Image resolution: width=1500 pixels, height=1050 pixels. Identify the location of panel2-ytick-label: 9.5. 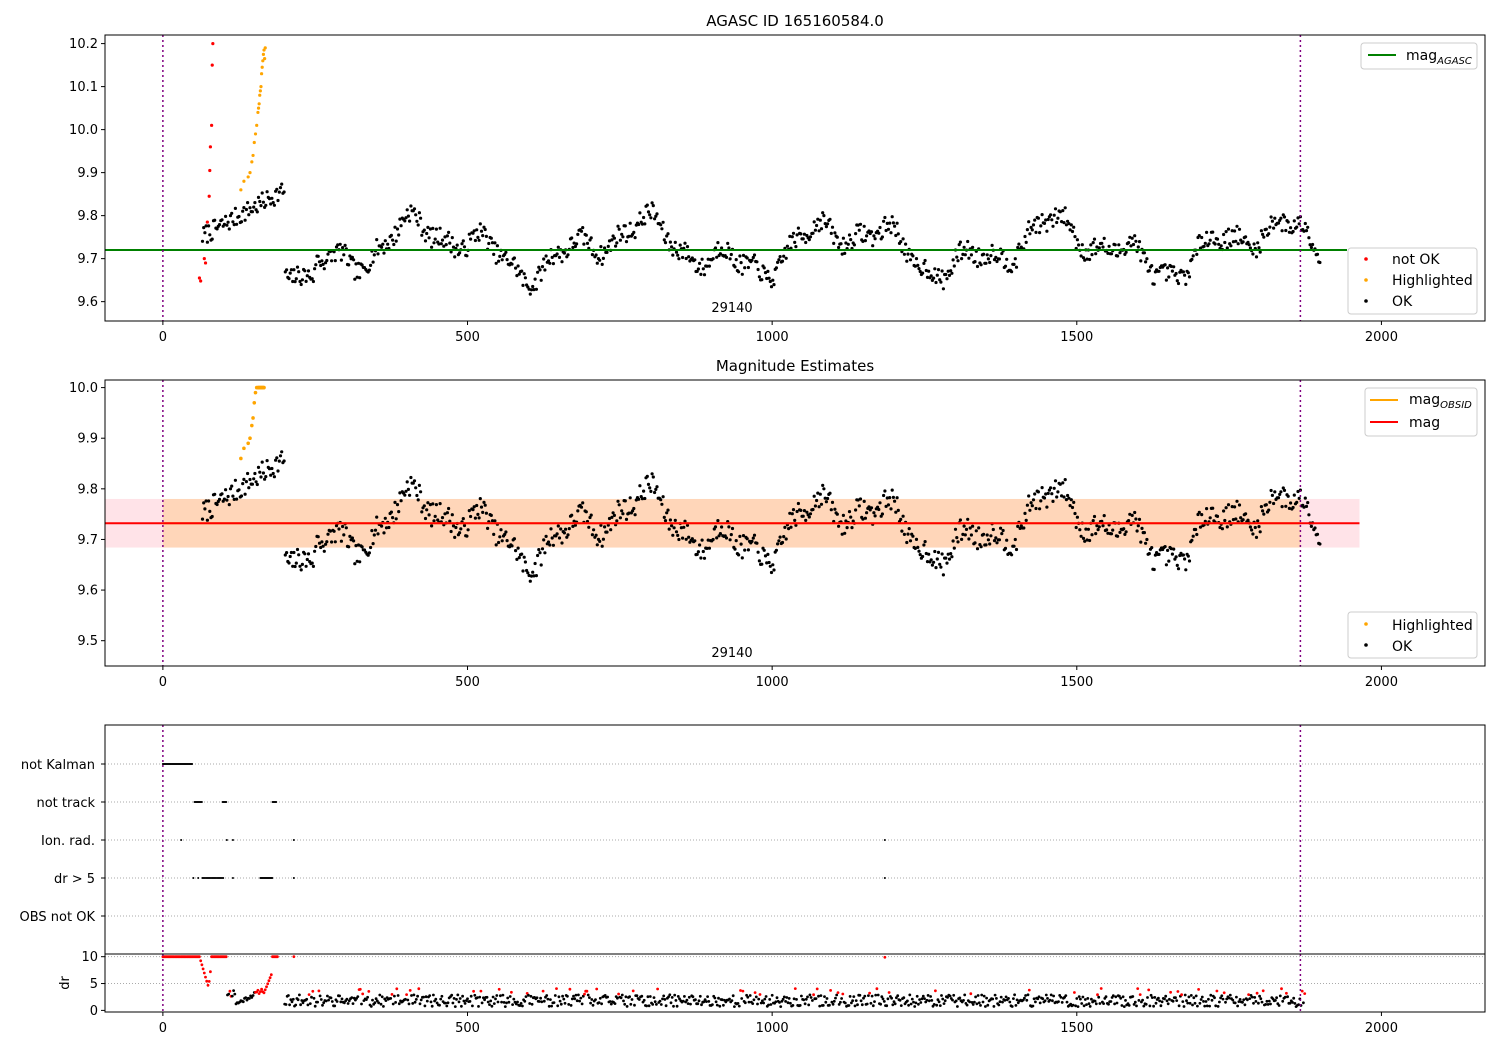
(87, 641).